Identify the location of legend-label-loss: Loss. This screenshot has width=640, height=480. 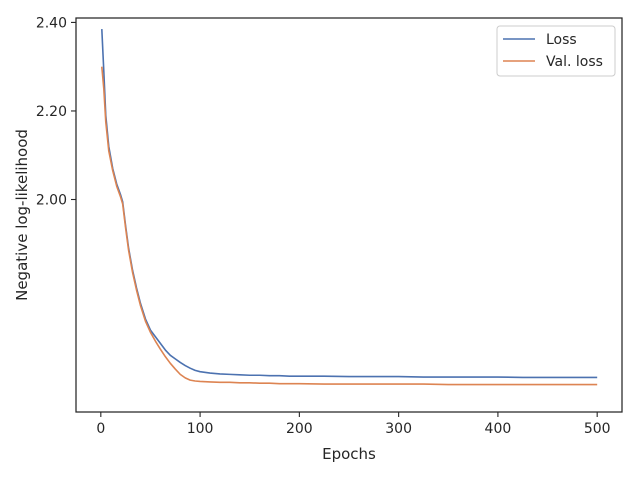
(561, 40).